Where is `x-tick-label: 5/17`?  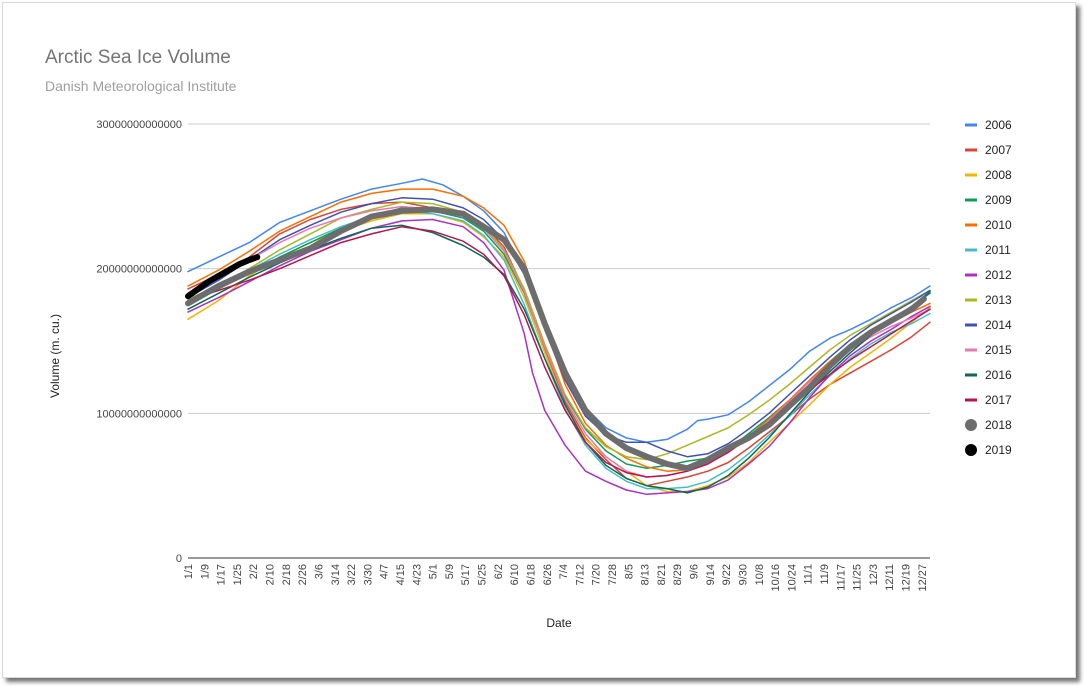 x-tick-label: 5/17 is located at coordinates (466, 574).